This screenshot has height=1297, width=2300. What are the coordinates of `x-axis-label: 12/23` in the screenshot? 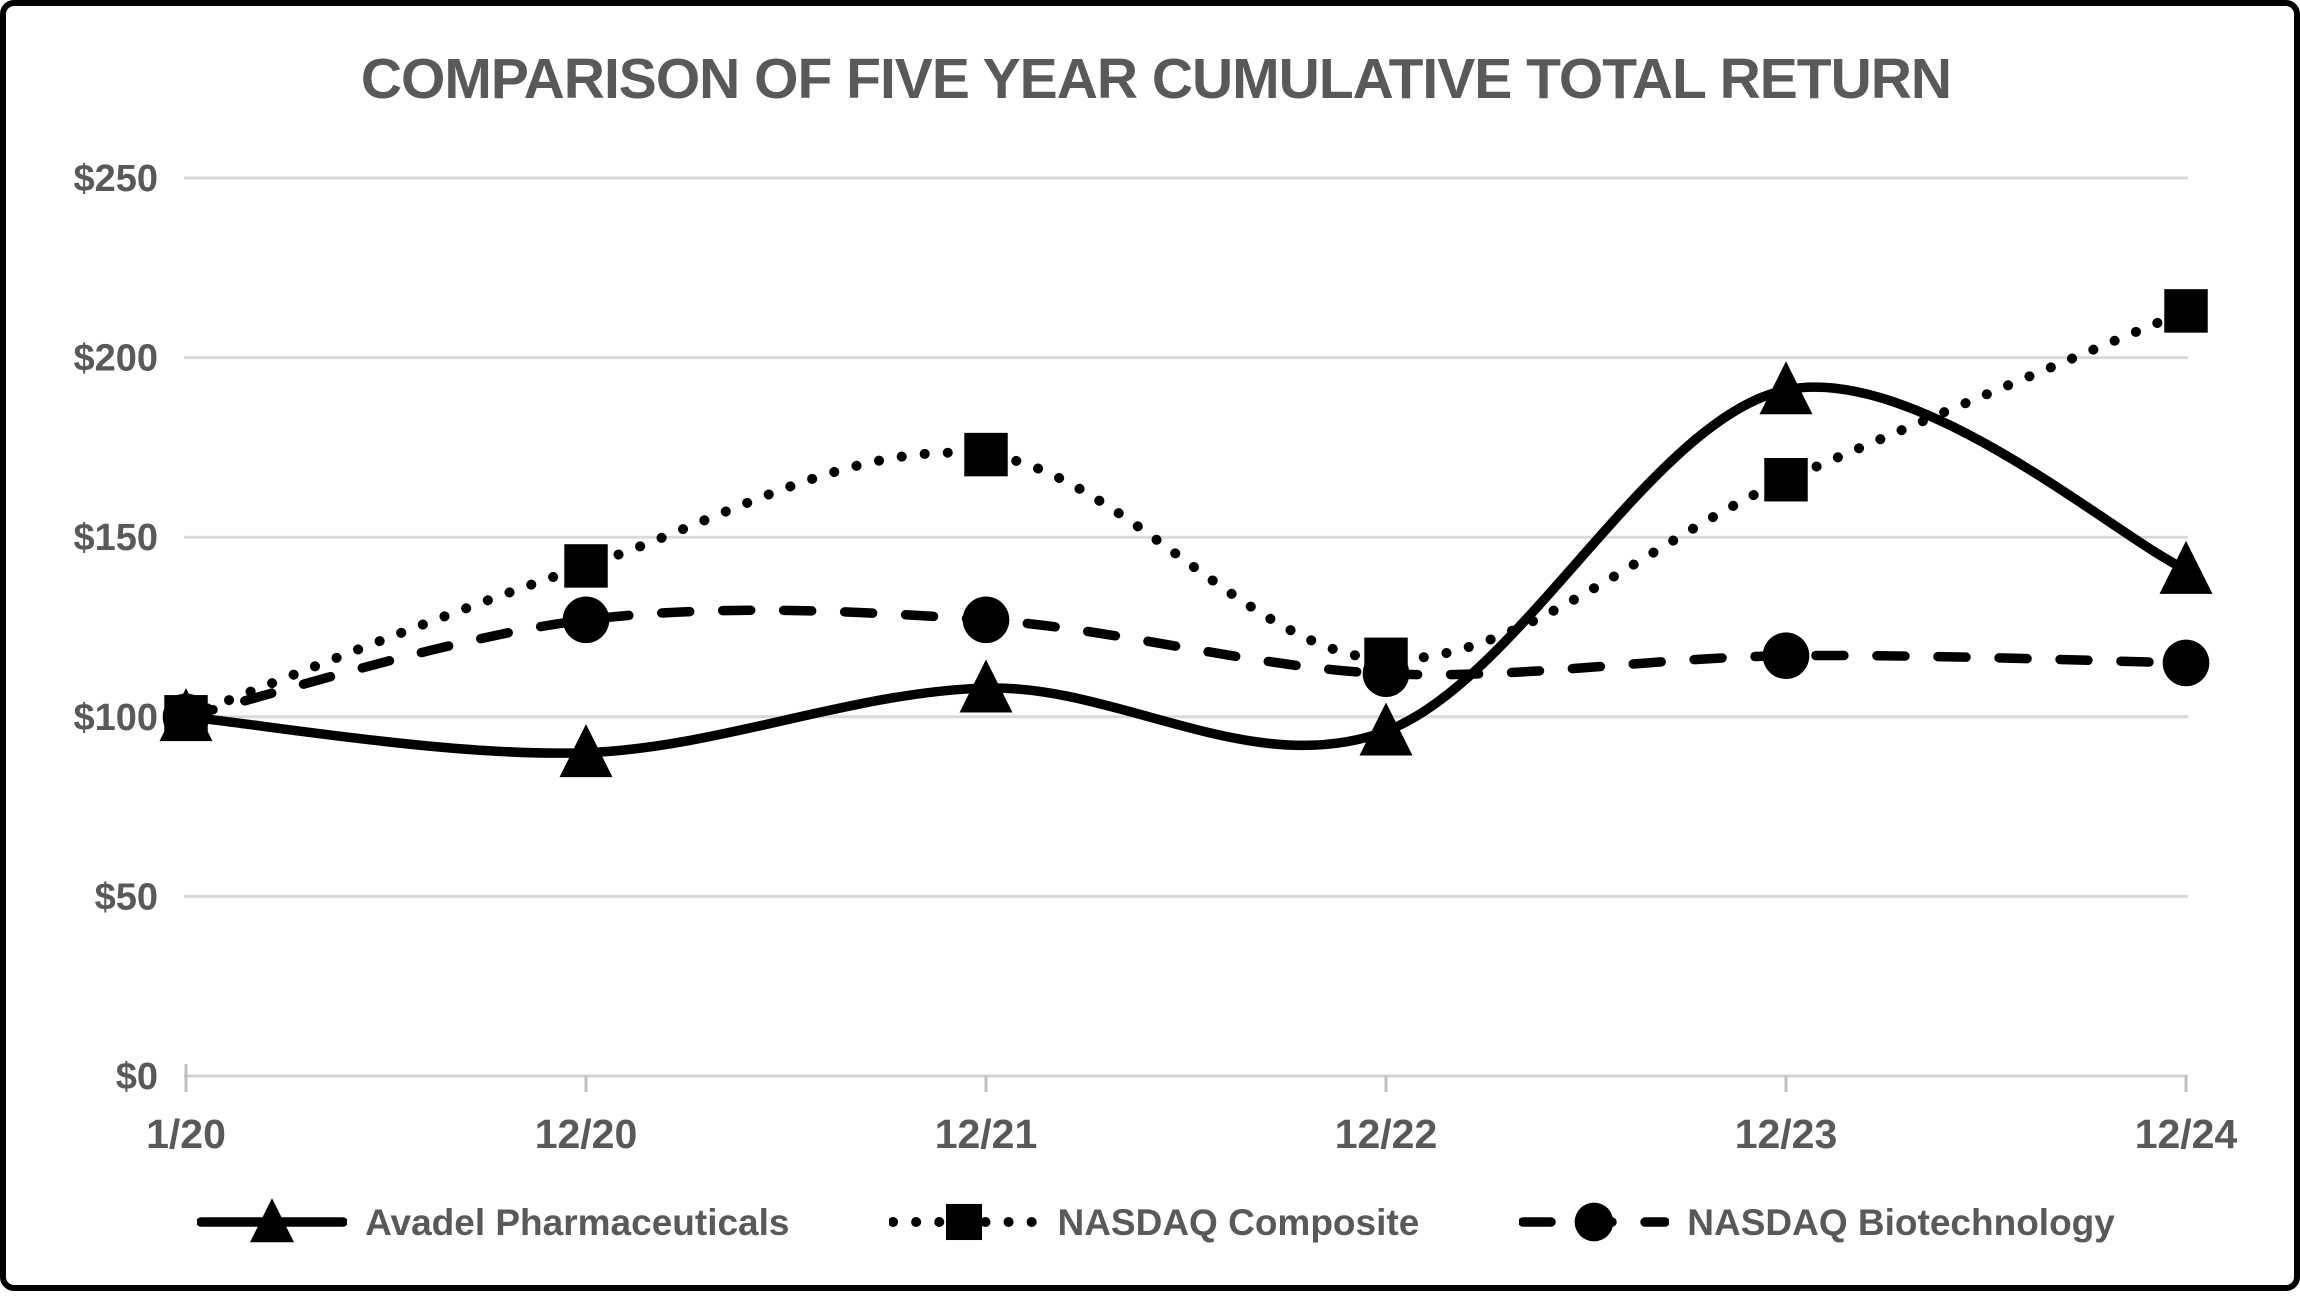 It's located at (1786, 1134).